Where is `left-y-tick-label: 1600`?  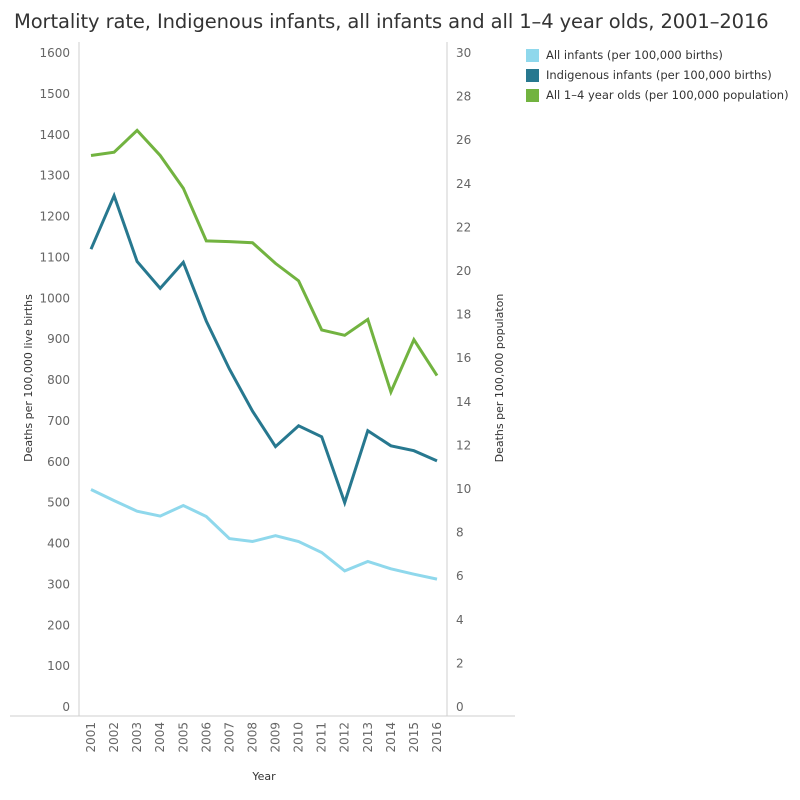
left-y-tick-label: 1600 is located at coordinates (54, 53).